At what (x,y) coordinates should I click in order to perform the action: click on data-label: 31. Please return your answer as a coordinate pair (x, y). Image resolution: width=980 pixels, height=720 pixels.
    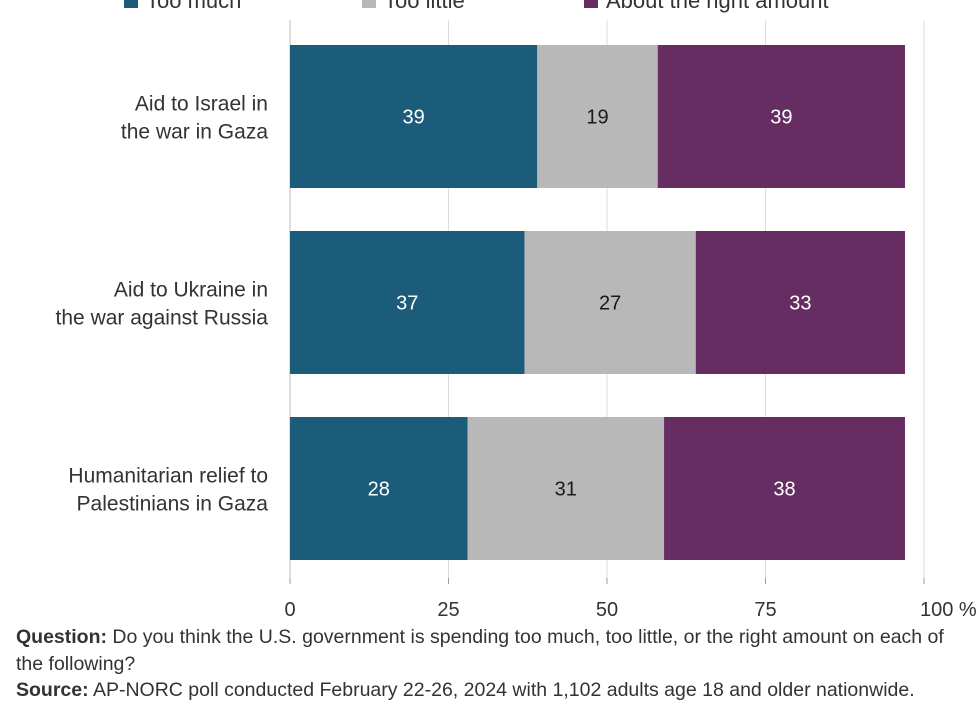
    Looking at the image, I should click on (566, 490).